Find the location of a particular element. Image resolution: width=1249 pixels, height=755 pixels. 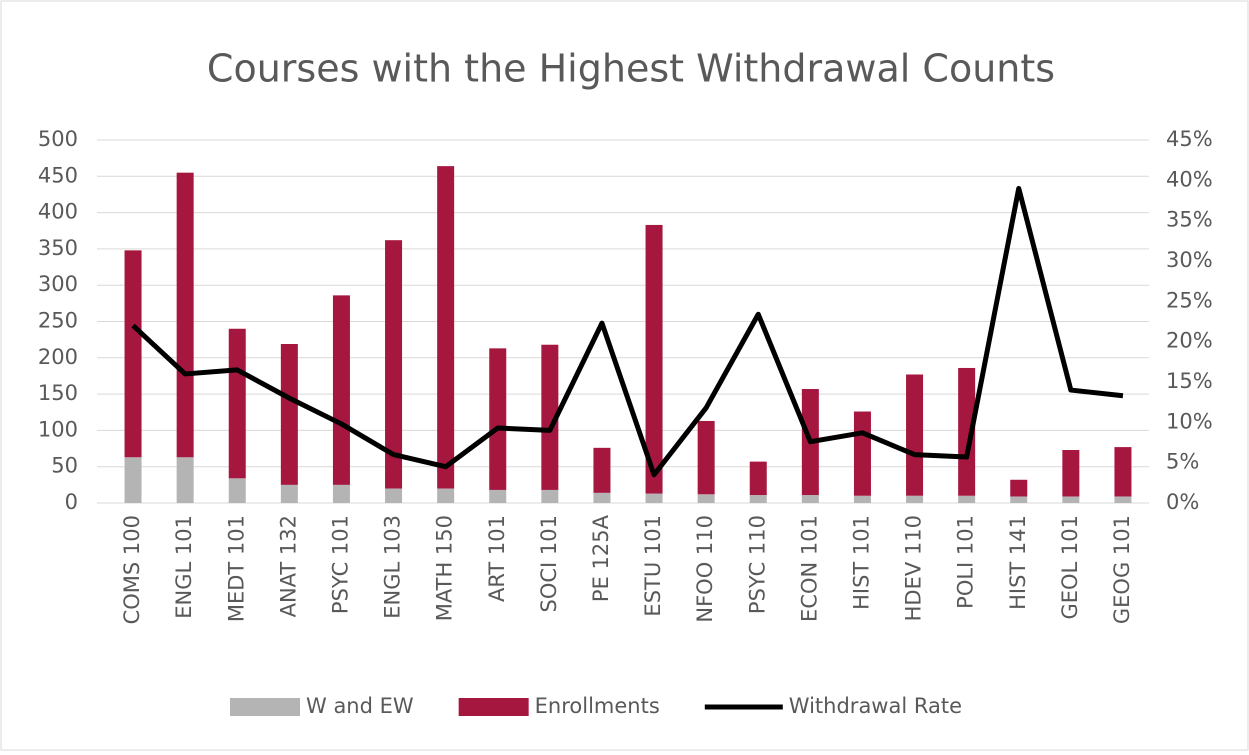

x-tick-label: ANAT 132 is located at coordinates (288, 566).